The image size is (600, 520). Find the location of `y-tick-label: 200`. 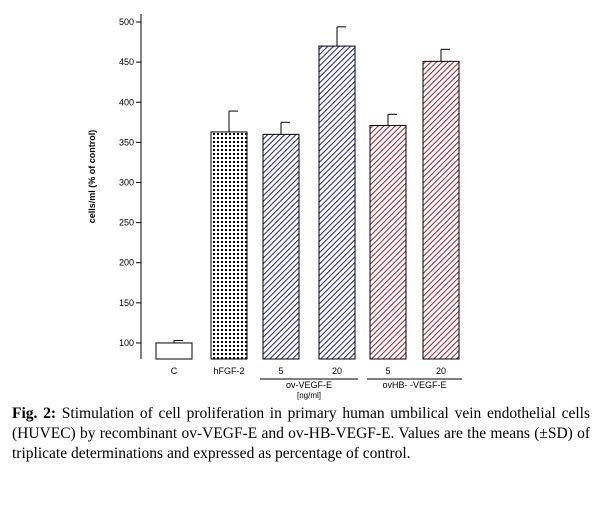

y-tick-label: 200 is located at coordinates (126, 263).